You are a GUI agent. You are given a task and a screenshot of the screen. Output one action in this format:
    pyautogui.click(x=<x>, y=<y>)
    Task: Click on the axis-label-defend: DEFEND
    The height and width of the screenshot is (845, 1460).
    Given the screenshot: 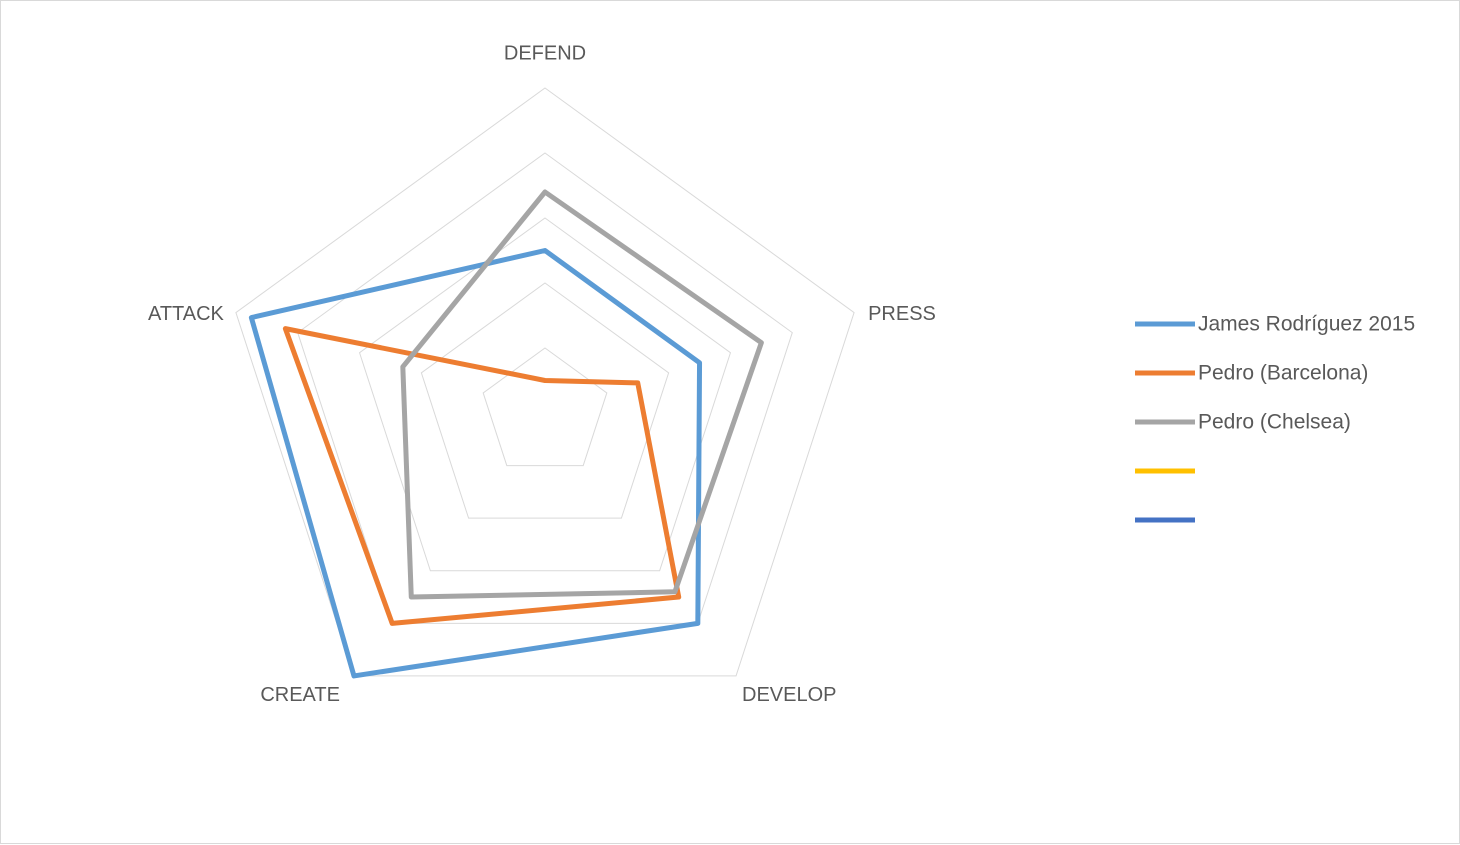 What is the action you would take?
    pyautogui.click(x=545, y=53)
    